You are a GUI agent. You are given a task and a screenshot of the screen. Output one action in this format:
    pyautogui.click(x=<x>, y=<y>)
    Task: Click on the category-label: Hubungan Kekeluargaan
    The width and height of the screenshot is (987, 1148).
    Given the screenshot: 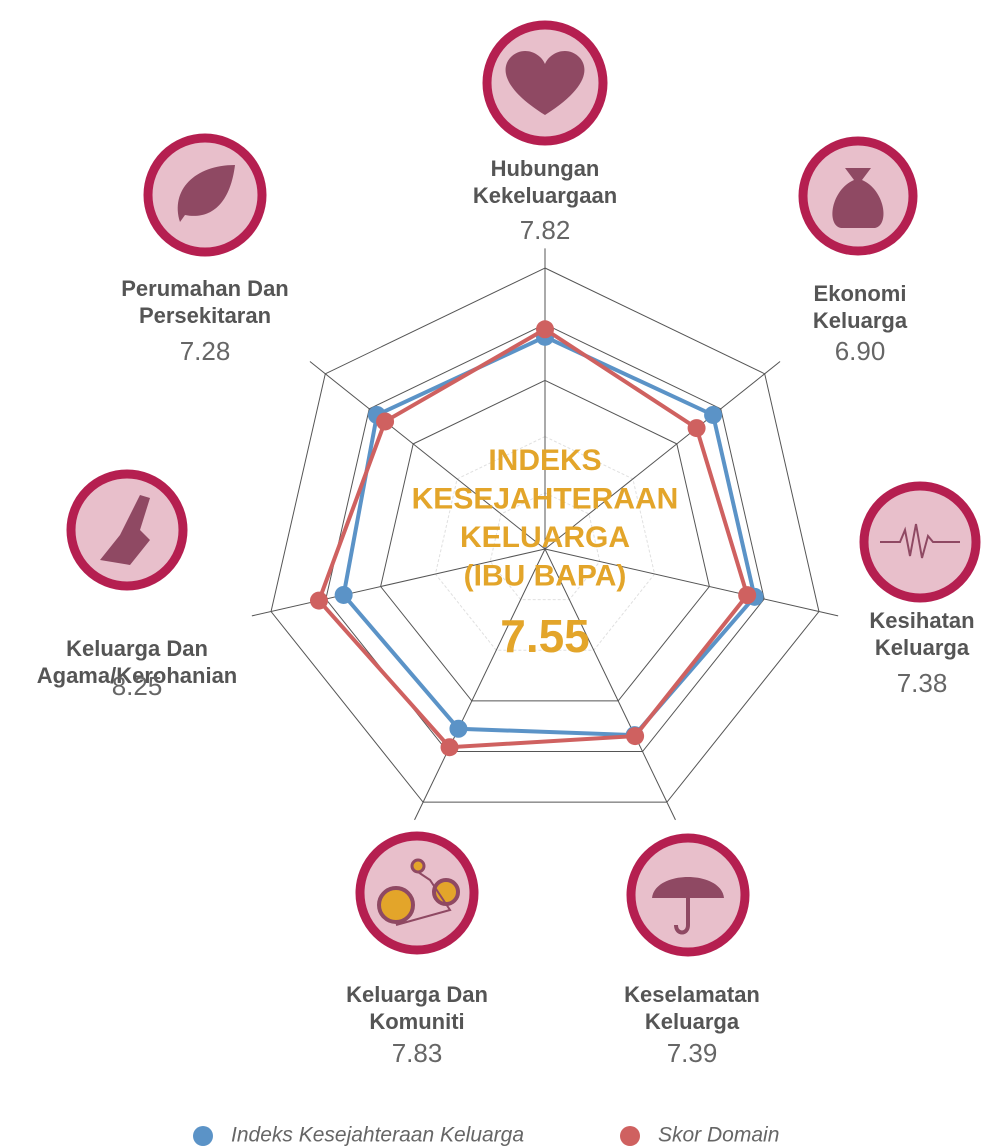 What is the action you would take?
    pyautogui.click(x=545, y=182)
    